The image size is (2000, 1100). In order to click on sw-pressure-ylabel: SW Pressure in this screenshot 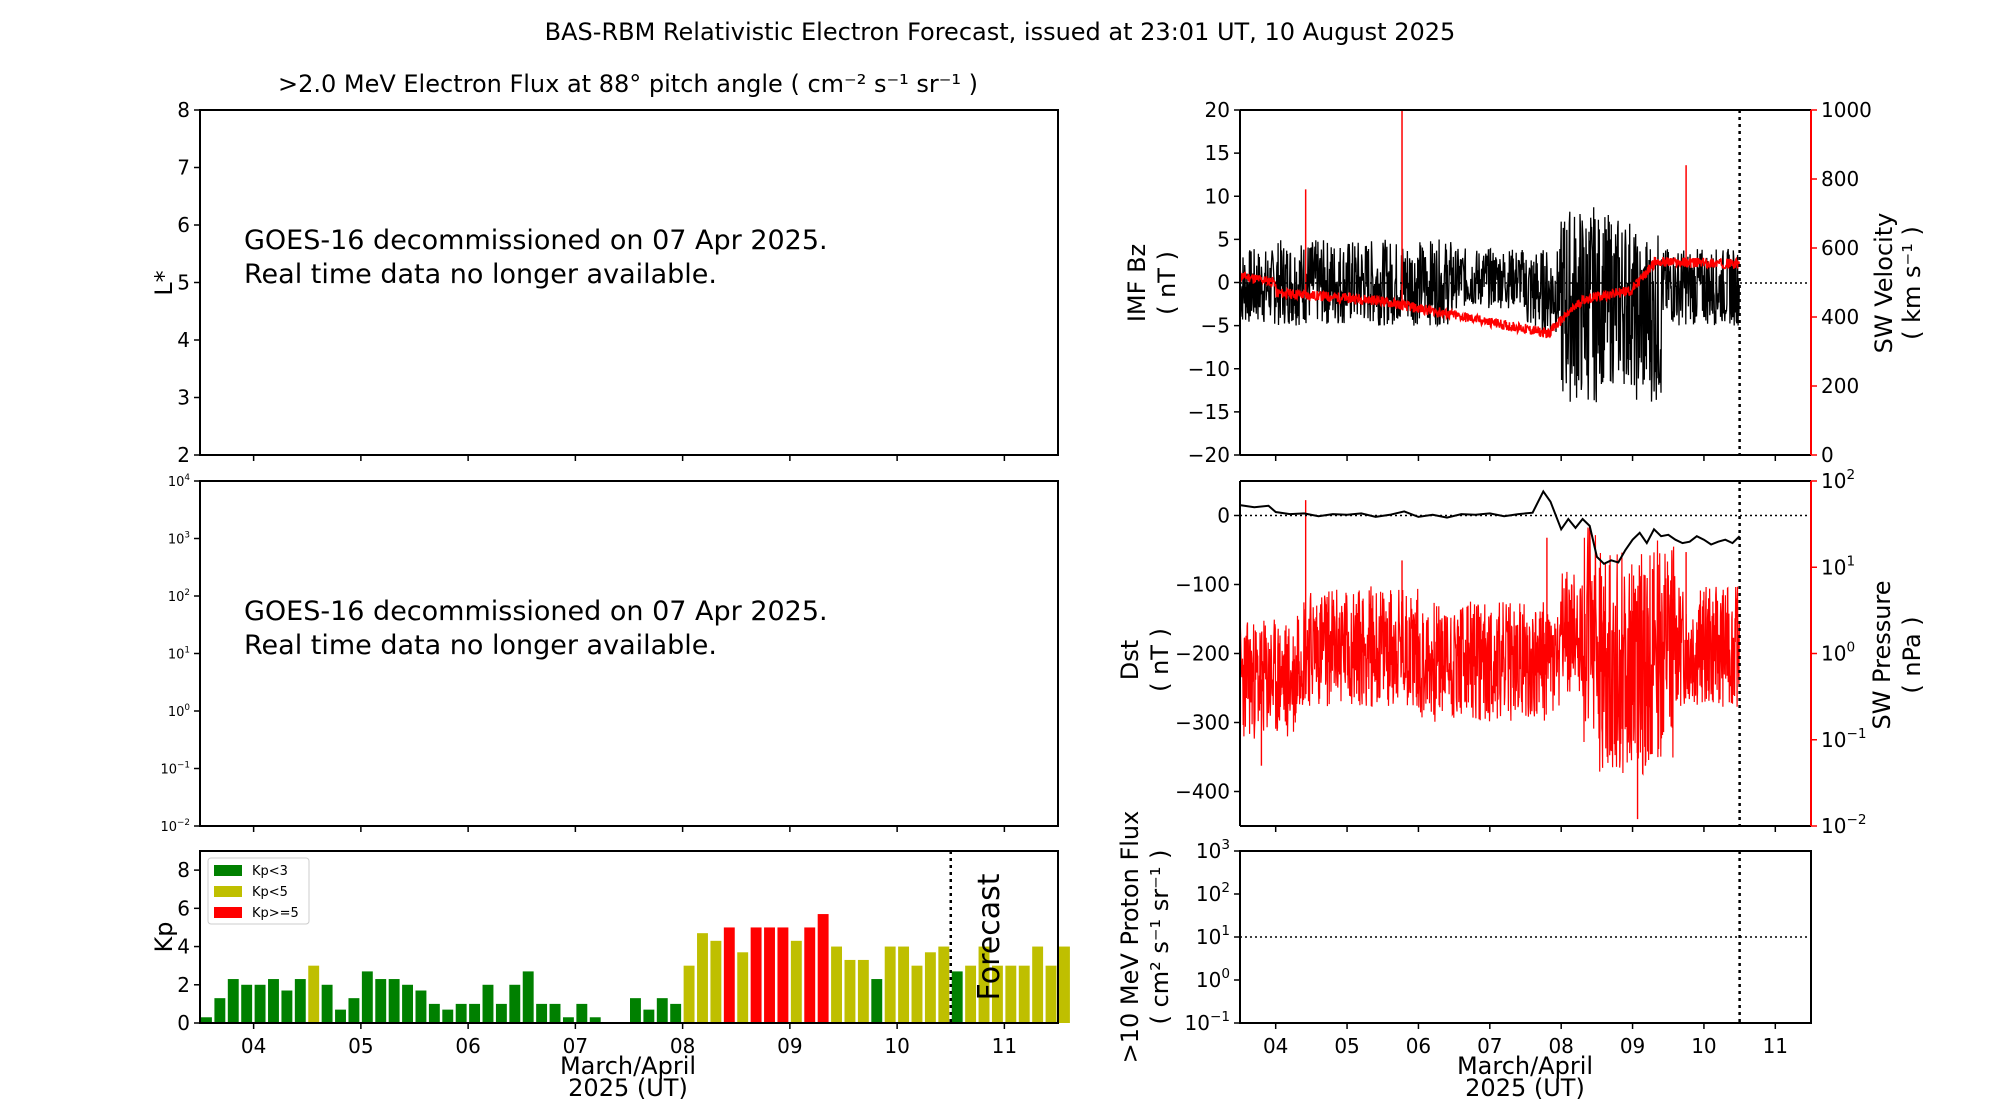, I will do `click(1882, 654)`.